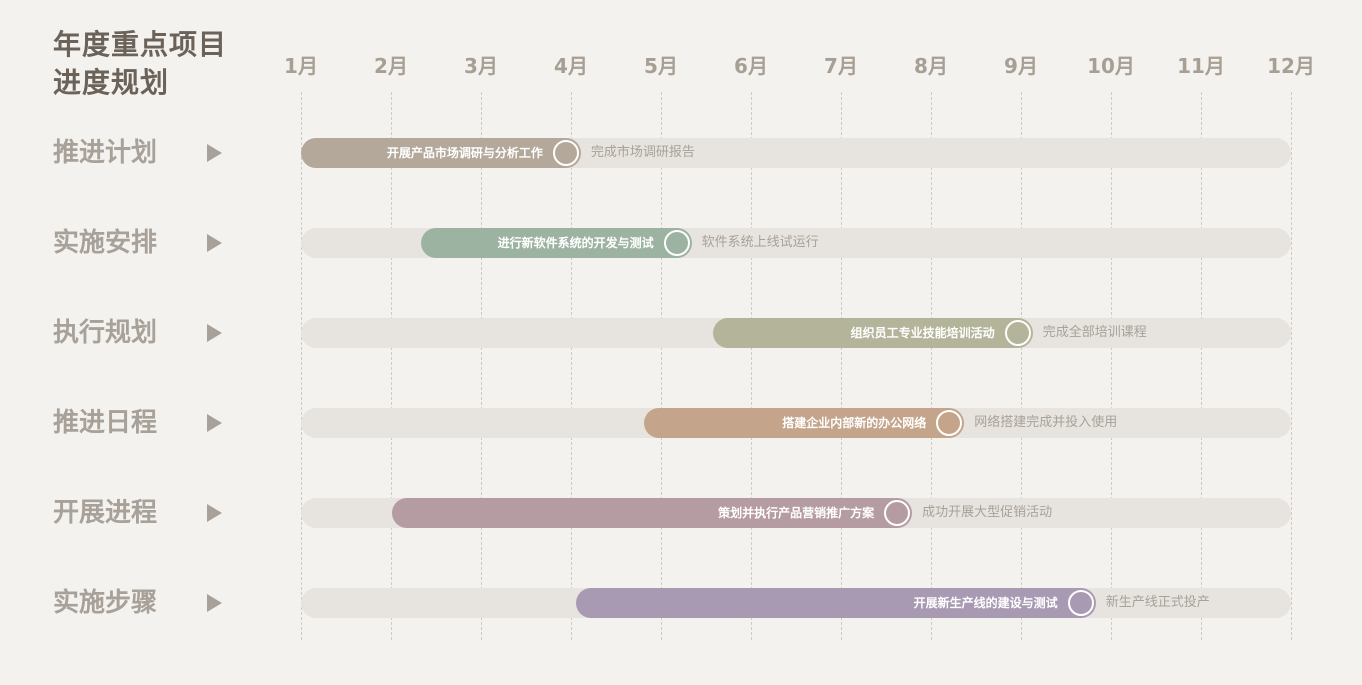 The image size is (1362, 685). I want to click on row-label: 实施步骤, so click(105, 603).